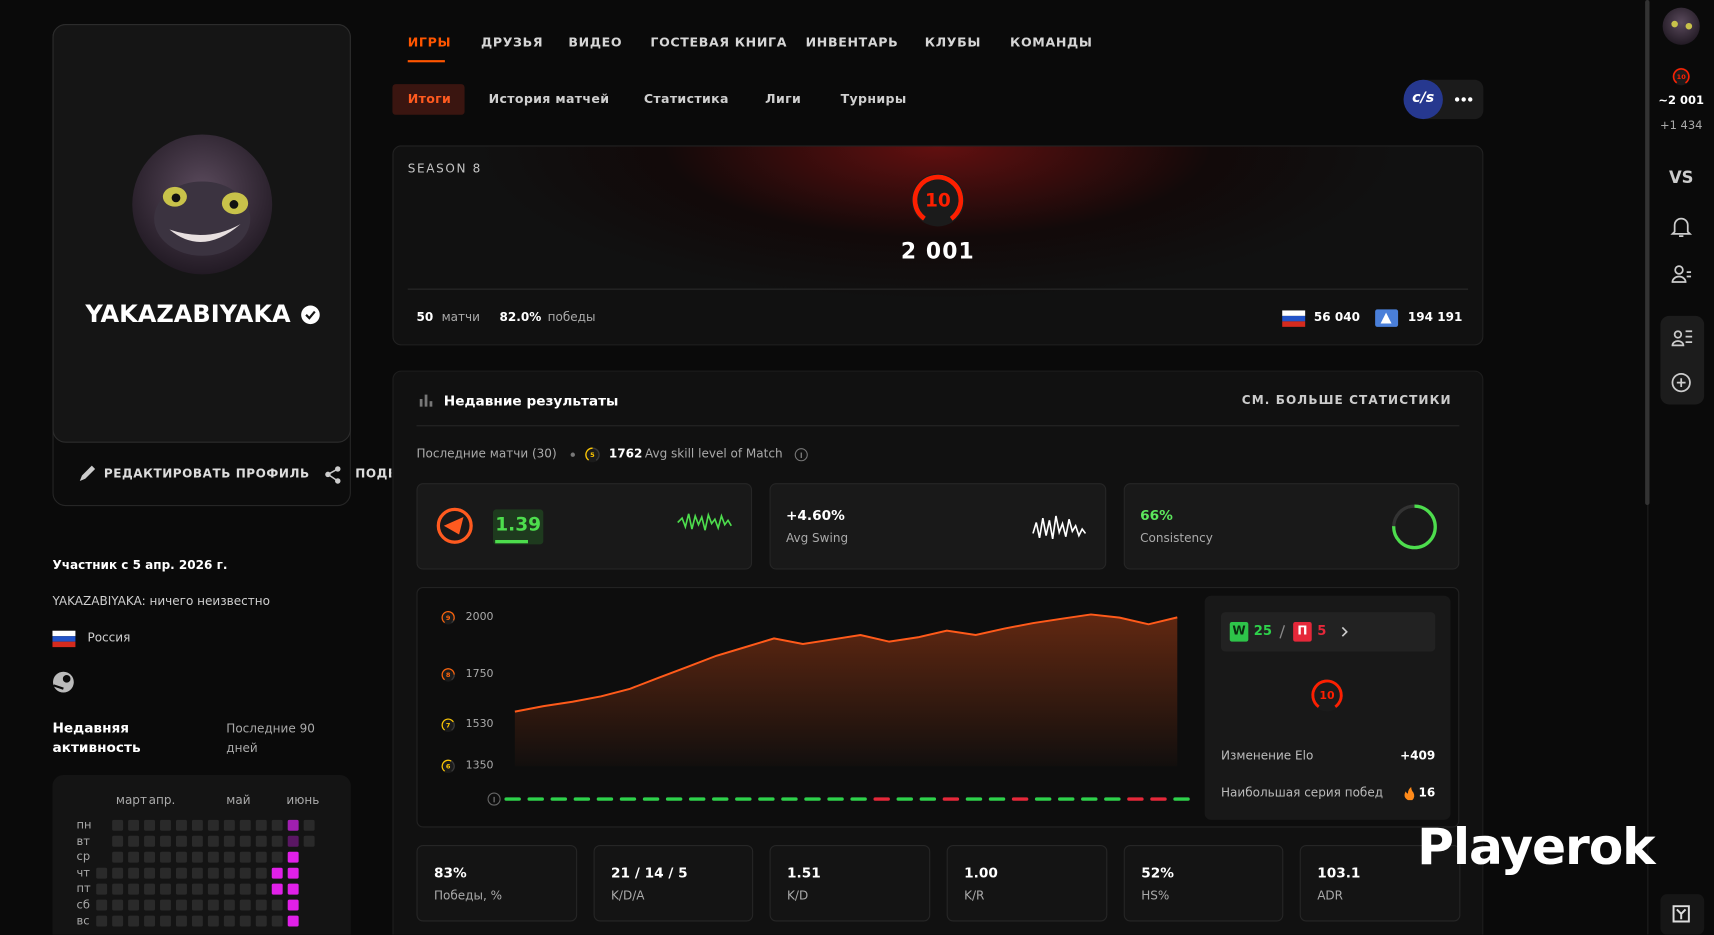 The width and height of the screenshot is (1714, 935). What do you see at coordinates (486, 453) in the screenshot?
I see `last-matches: Последние матчи (30)` at bounding box center [486, 453].